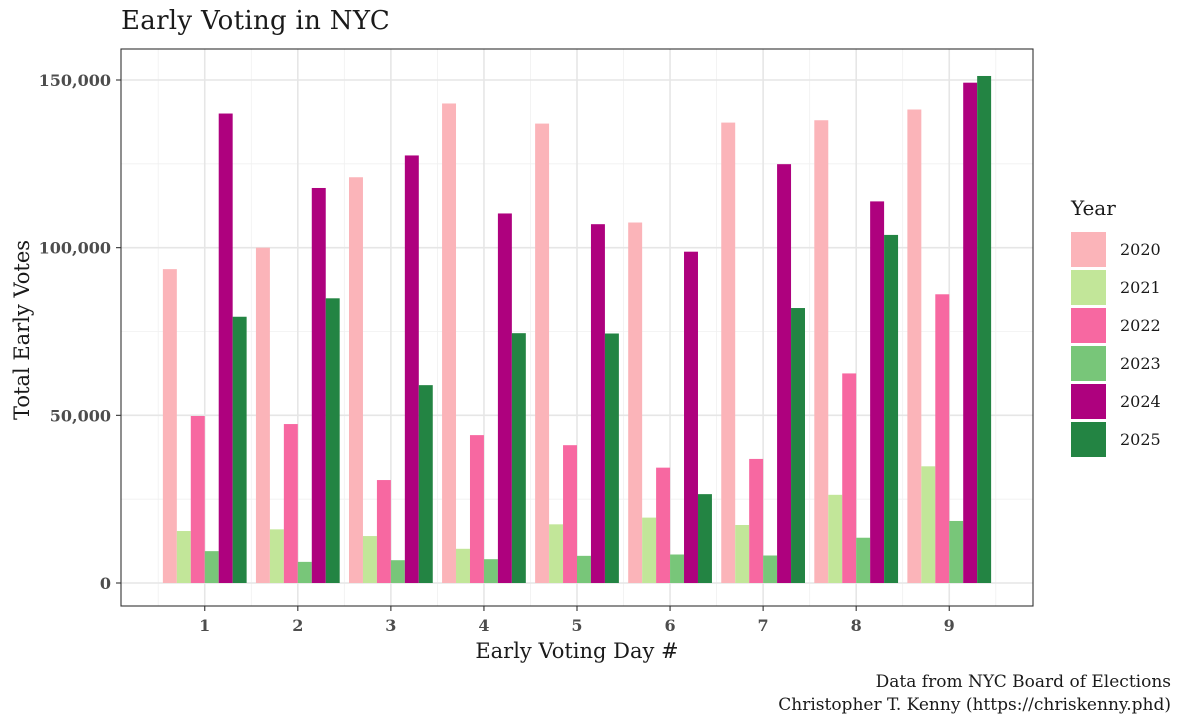 The image size is (1183, 726). Describe the element at coordinates (75, 248) in the screenshot. I see `y-tick-label: 100,000` at that location.